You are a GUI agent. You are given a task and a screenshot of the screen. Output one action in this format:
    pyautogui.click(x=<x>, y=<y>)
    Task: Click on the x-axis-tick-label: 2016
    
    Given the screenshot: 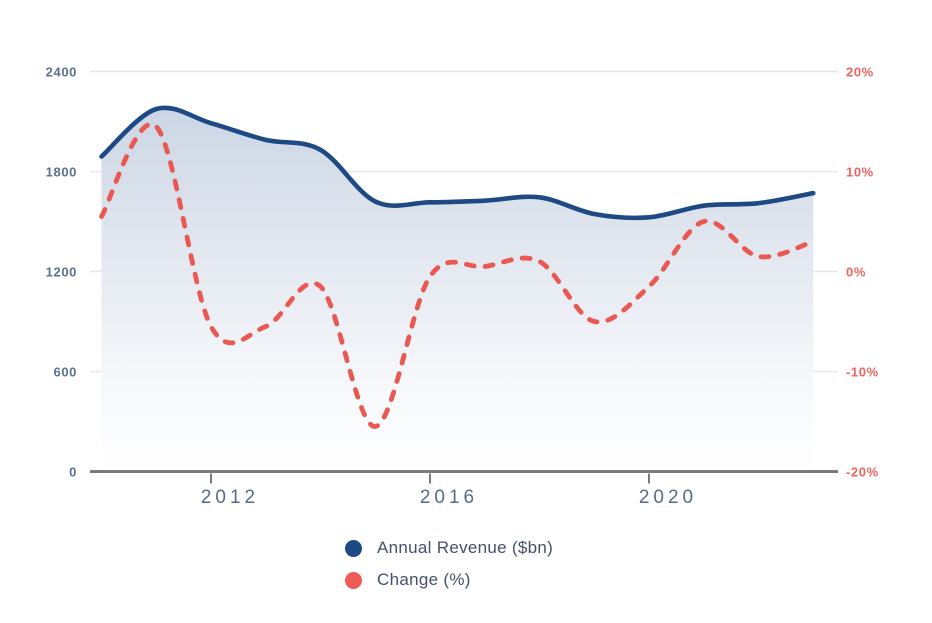 What is the action you would take?
    pyautogui.click(x=449, y=497)
    